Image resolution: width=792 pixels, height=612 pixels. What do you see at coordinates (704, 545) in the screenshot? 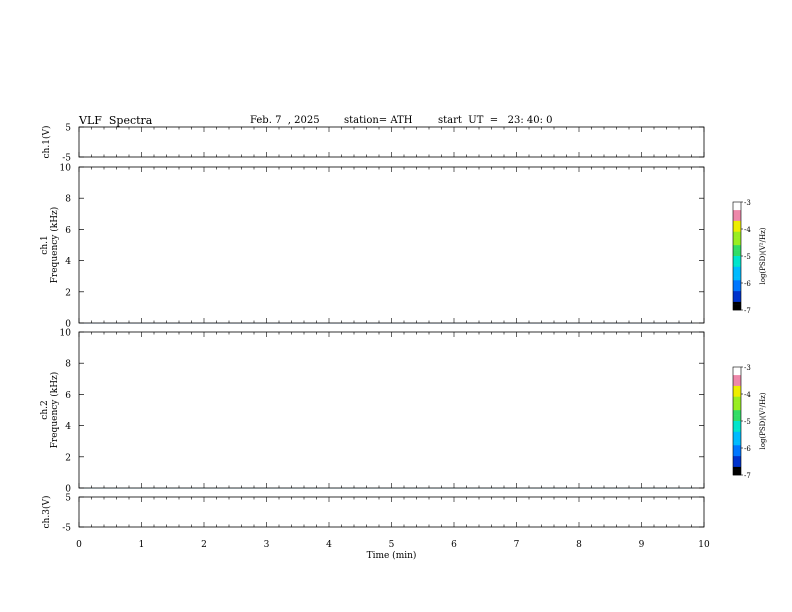
I see `x-tick-label: 10` at bounding box center [704, 545].